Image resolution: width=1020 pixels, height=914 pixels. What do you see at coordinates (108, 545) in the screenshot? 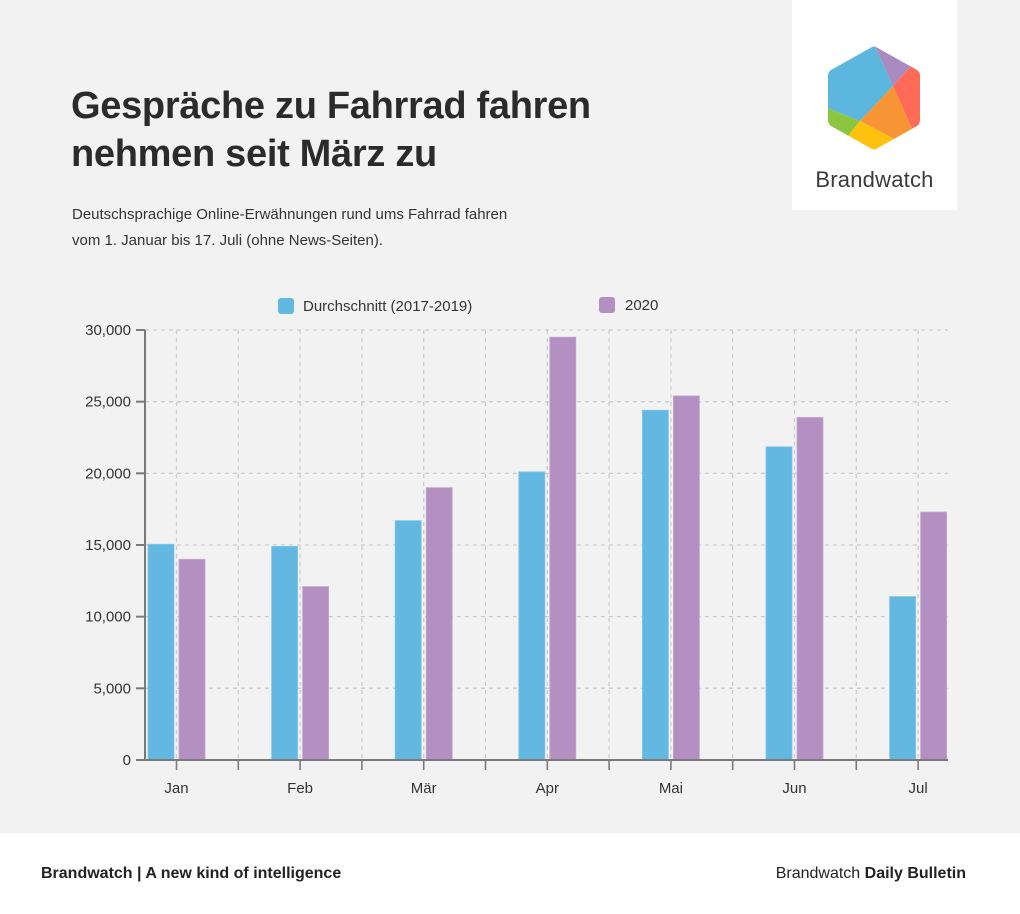
I see `y-tick-label: 15,000` at bounding box center [108, 545].